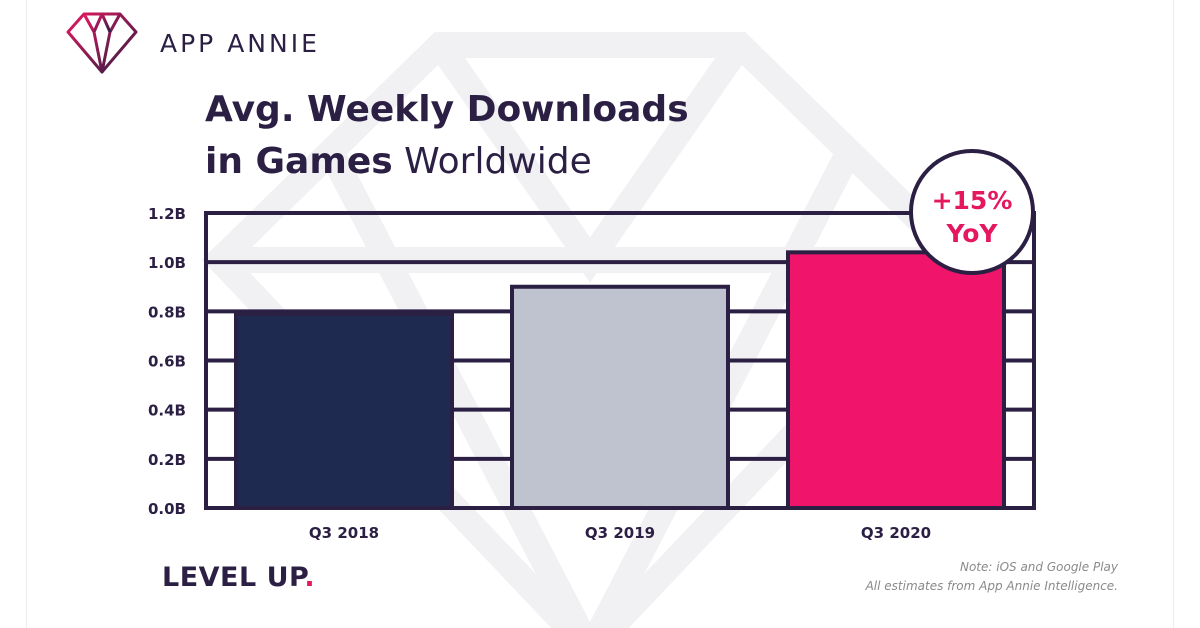  Describe the element at coordinates (167, 460) in the screenshot. I see `y-tick-label: 0.2B` at that location.